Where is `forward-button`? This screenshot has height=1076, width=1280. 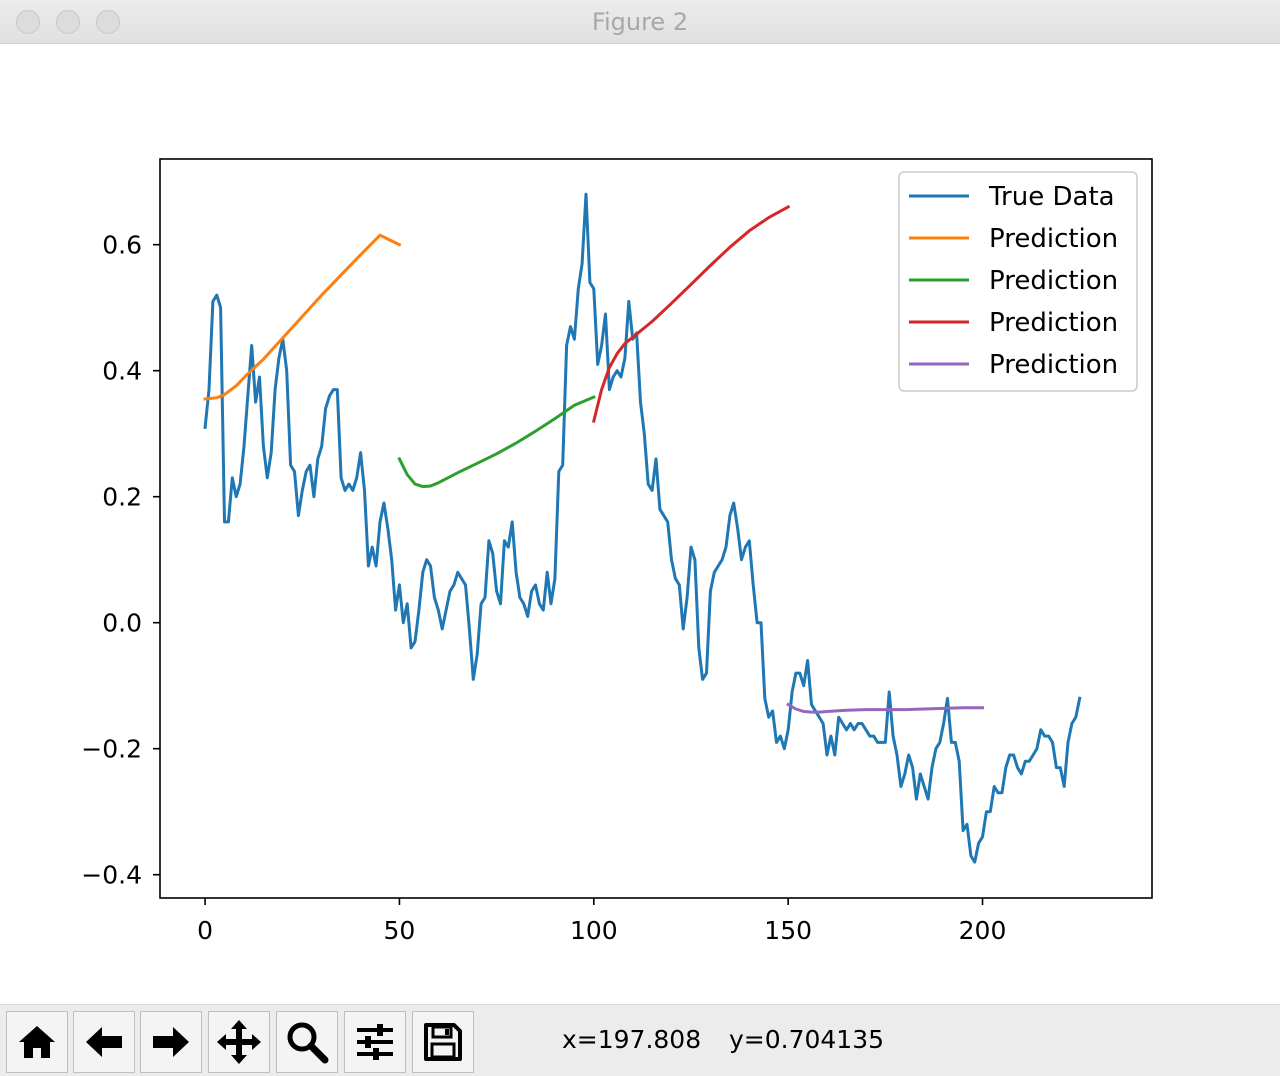
forward-button is located at coordinates (171, 1042).